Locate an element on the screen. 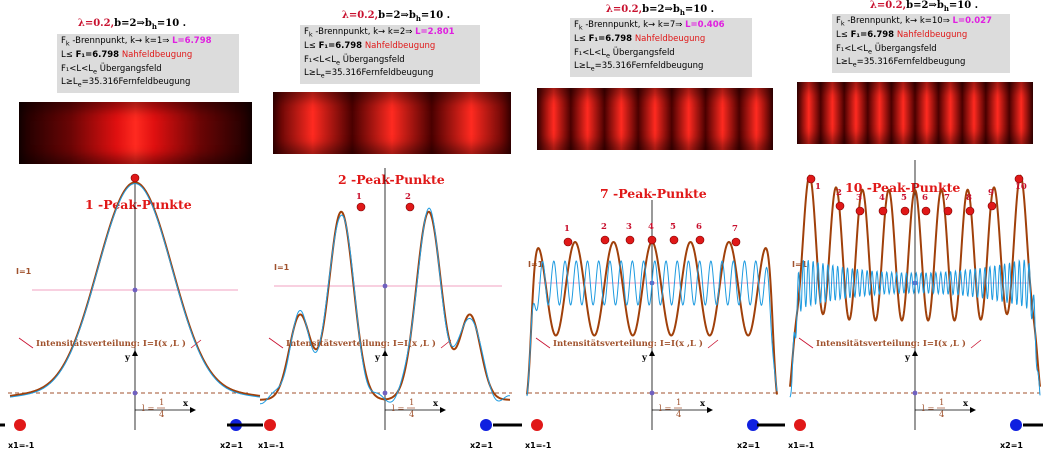 This screenshot has width=1058, height=457. nahfeld-text: Nahfeldbeugung is located at coordinates (157, 54).